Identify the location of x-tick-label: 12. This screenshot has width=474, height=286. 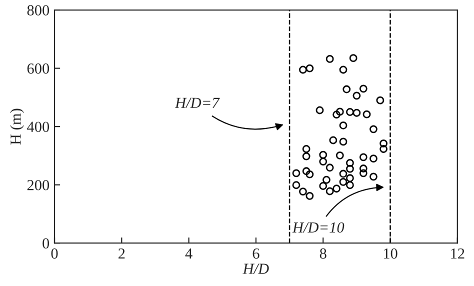
(457, 253).